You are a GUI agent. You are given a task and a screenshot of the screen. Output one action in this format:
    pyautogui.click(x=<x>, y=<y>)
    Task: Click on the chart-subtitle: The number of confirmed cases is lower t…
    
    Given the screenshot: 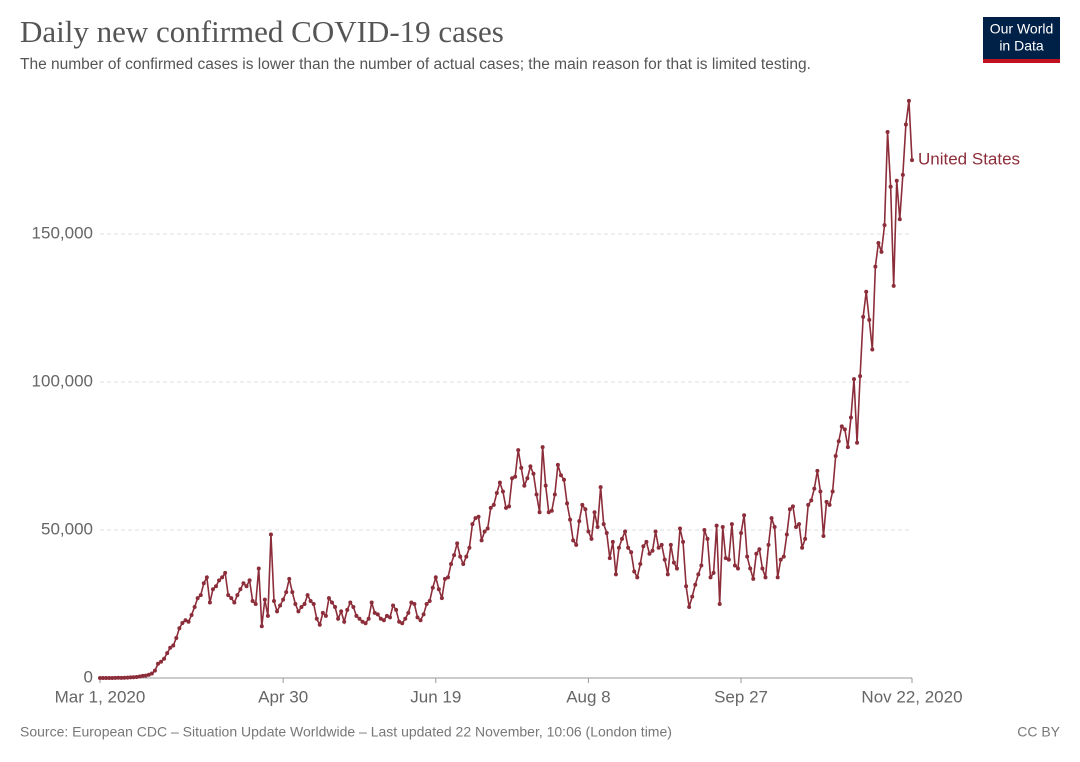 What is the action you would take?
    pyautogui.click(x=415, y=64)
    